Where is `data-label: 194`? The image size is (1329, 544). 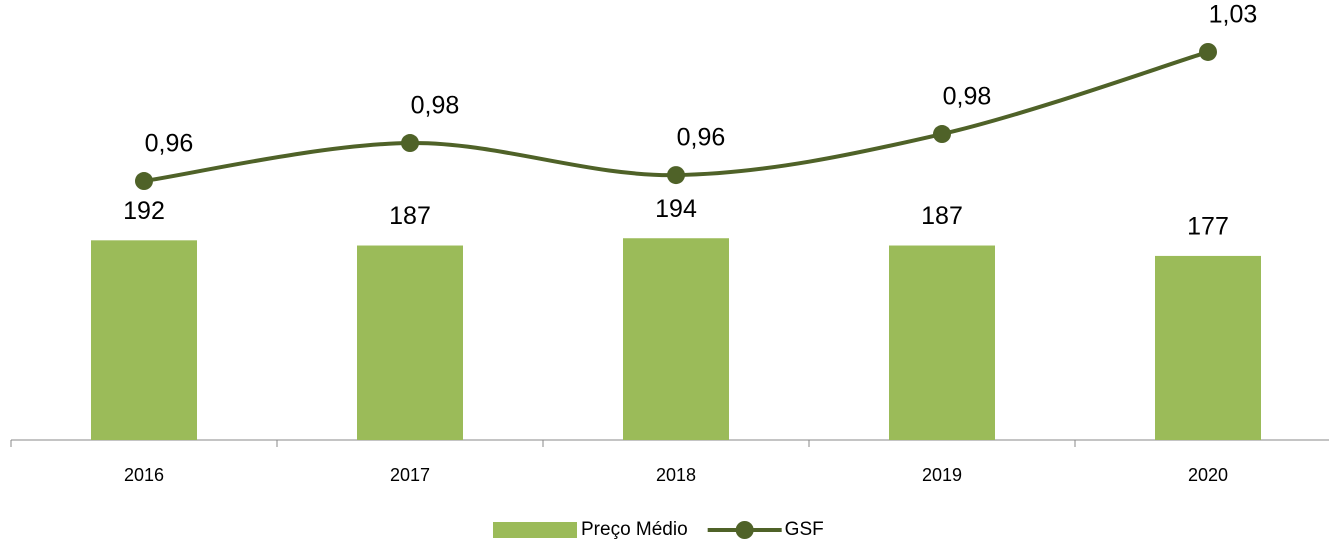 data-label: 194 is located at coordinates (676, 209).